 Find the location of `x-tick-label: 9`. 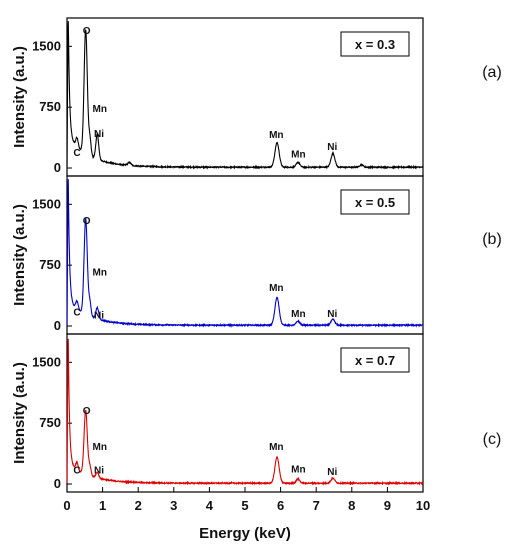

x-tick-label: 9 is located at coordinates (387, 505).